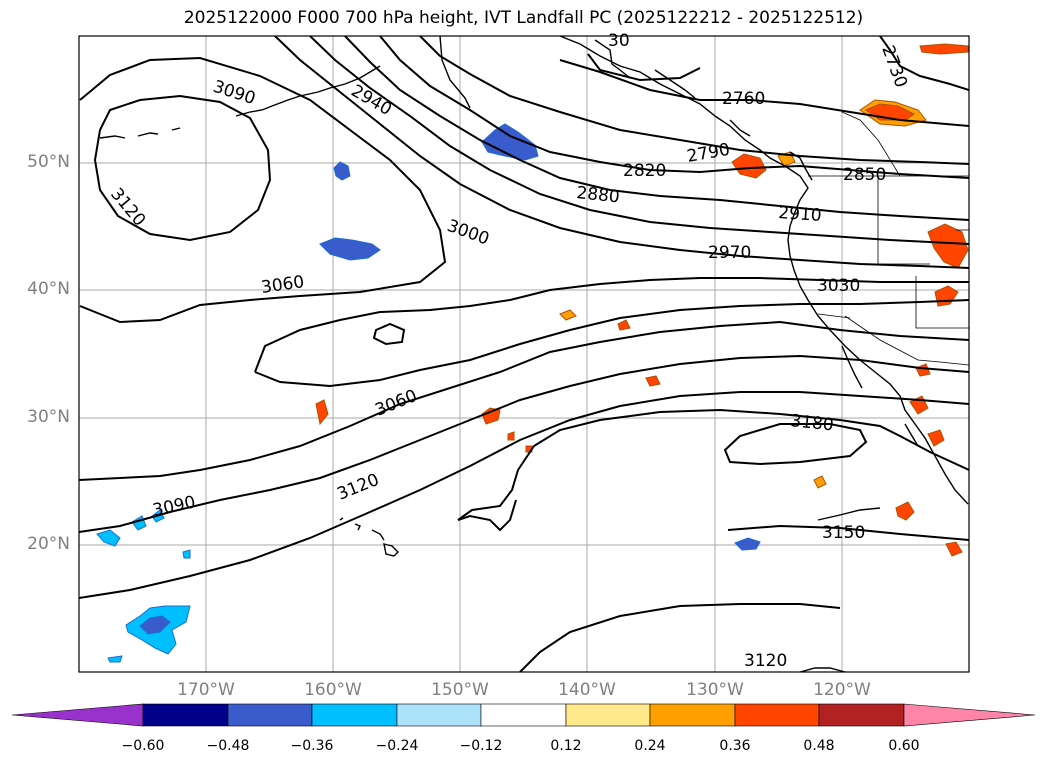  What do you see at coordinates (396, 403) in the screenshot?
I see `contour-label-3060-south: 3060` at bounding box center [396, 403].